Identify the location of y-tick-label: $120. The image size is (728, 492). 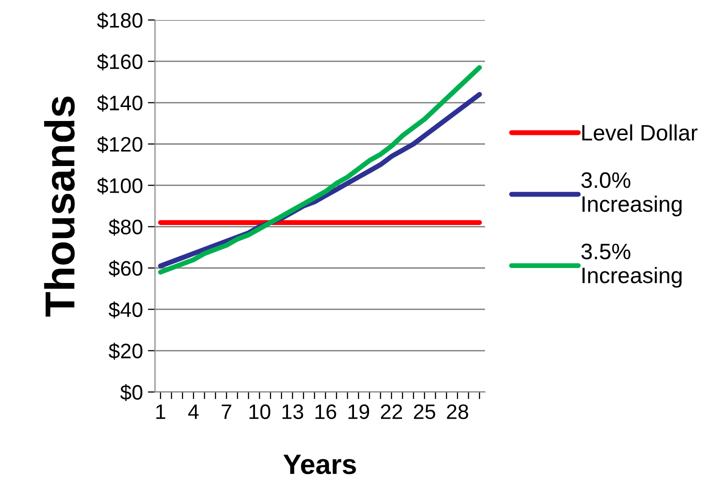
(119, 144).